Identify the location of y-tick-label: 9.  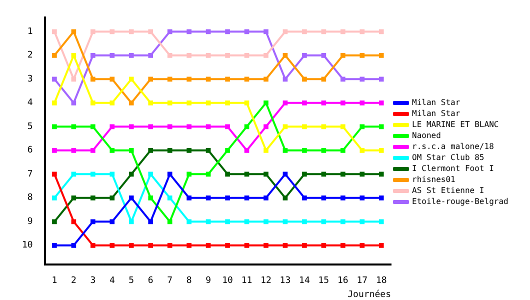
(30, 221).